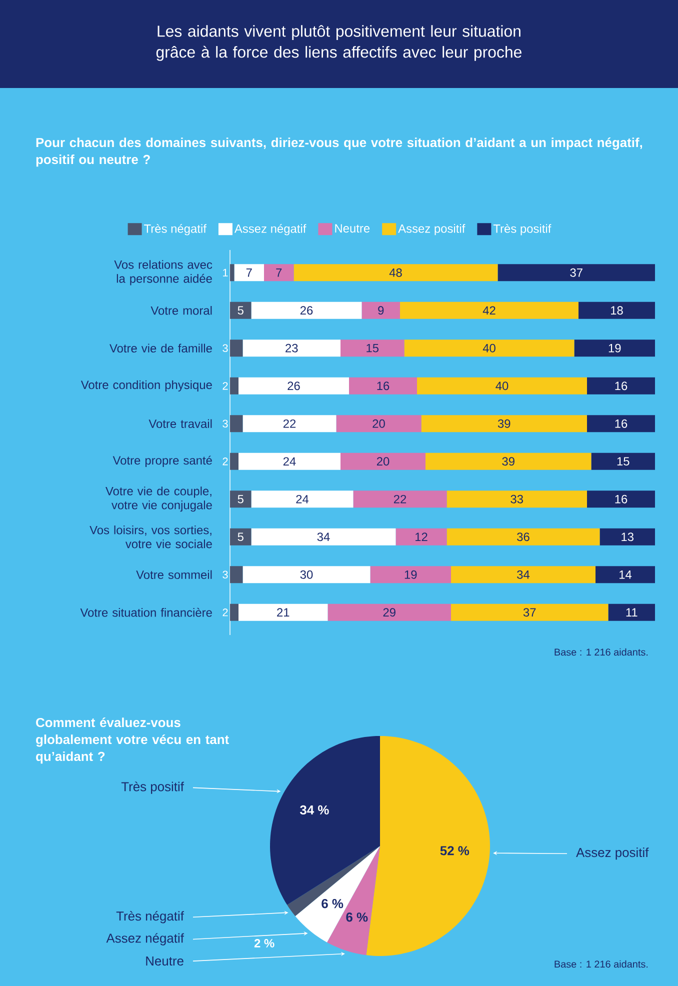 This screenshot has width=678, height=986. I want to click on legend-label: Très positif, so click(522, 230).